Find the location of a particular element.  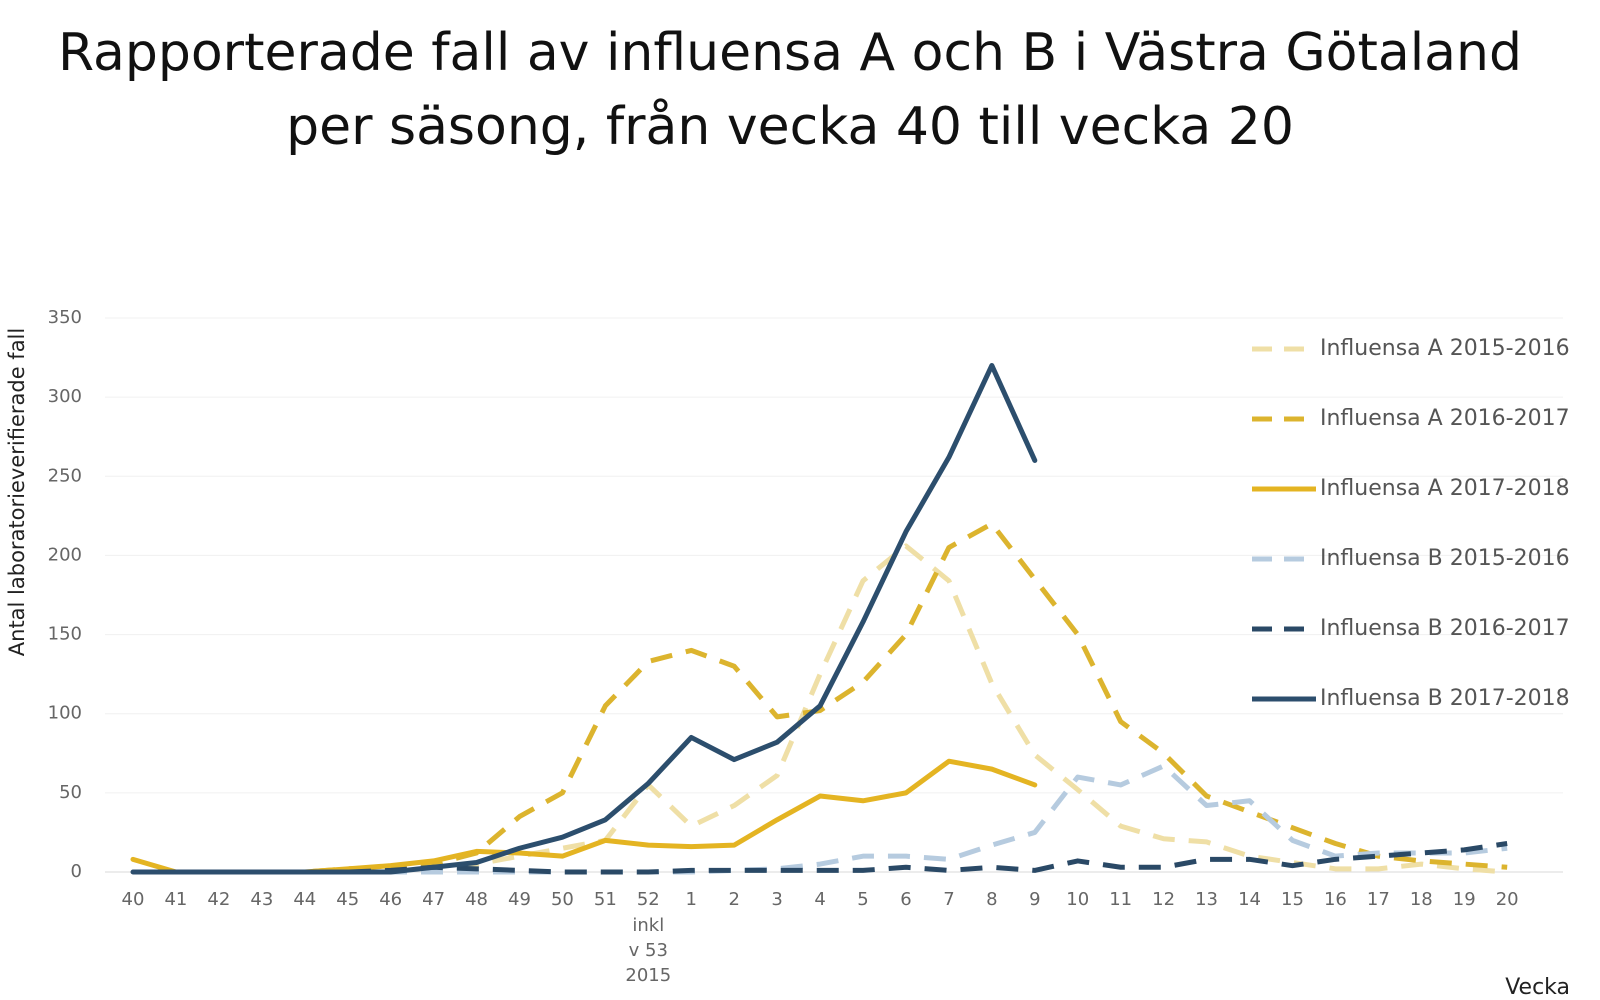

y-tick-label: 350 is located at coordinates (65, 317).